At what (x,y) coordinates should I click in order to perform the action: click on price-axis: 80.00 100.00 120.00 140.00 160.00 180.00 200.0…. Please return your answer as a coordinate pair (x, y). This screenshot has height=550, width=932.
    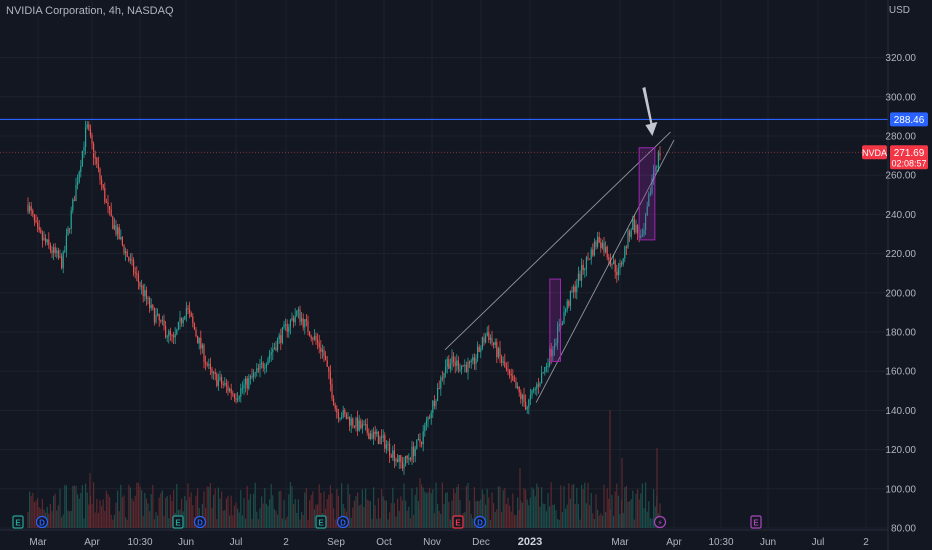
    Looking at the image, I should click on (900, 275).